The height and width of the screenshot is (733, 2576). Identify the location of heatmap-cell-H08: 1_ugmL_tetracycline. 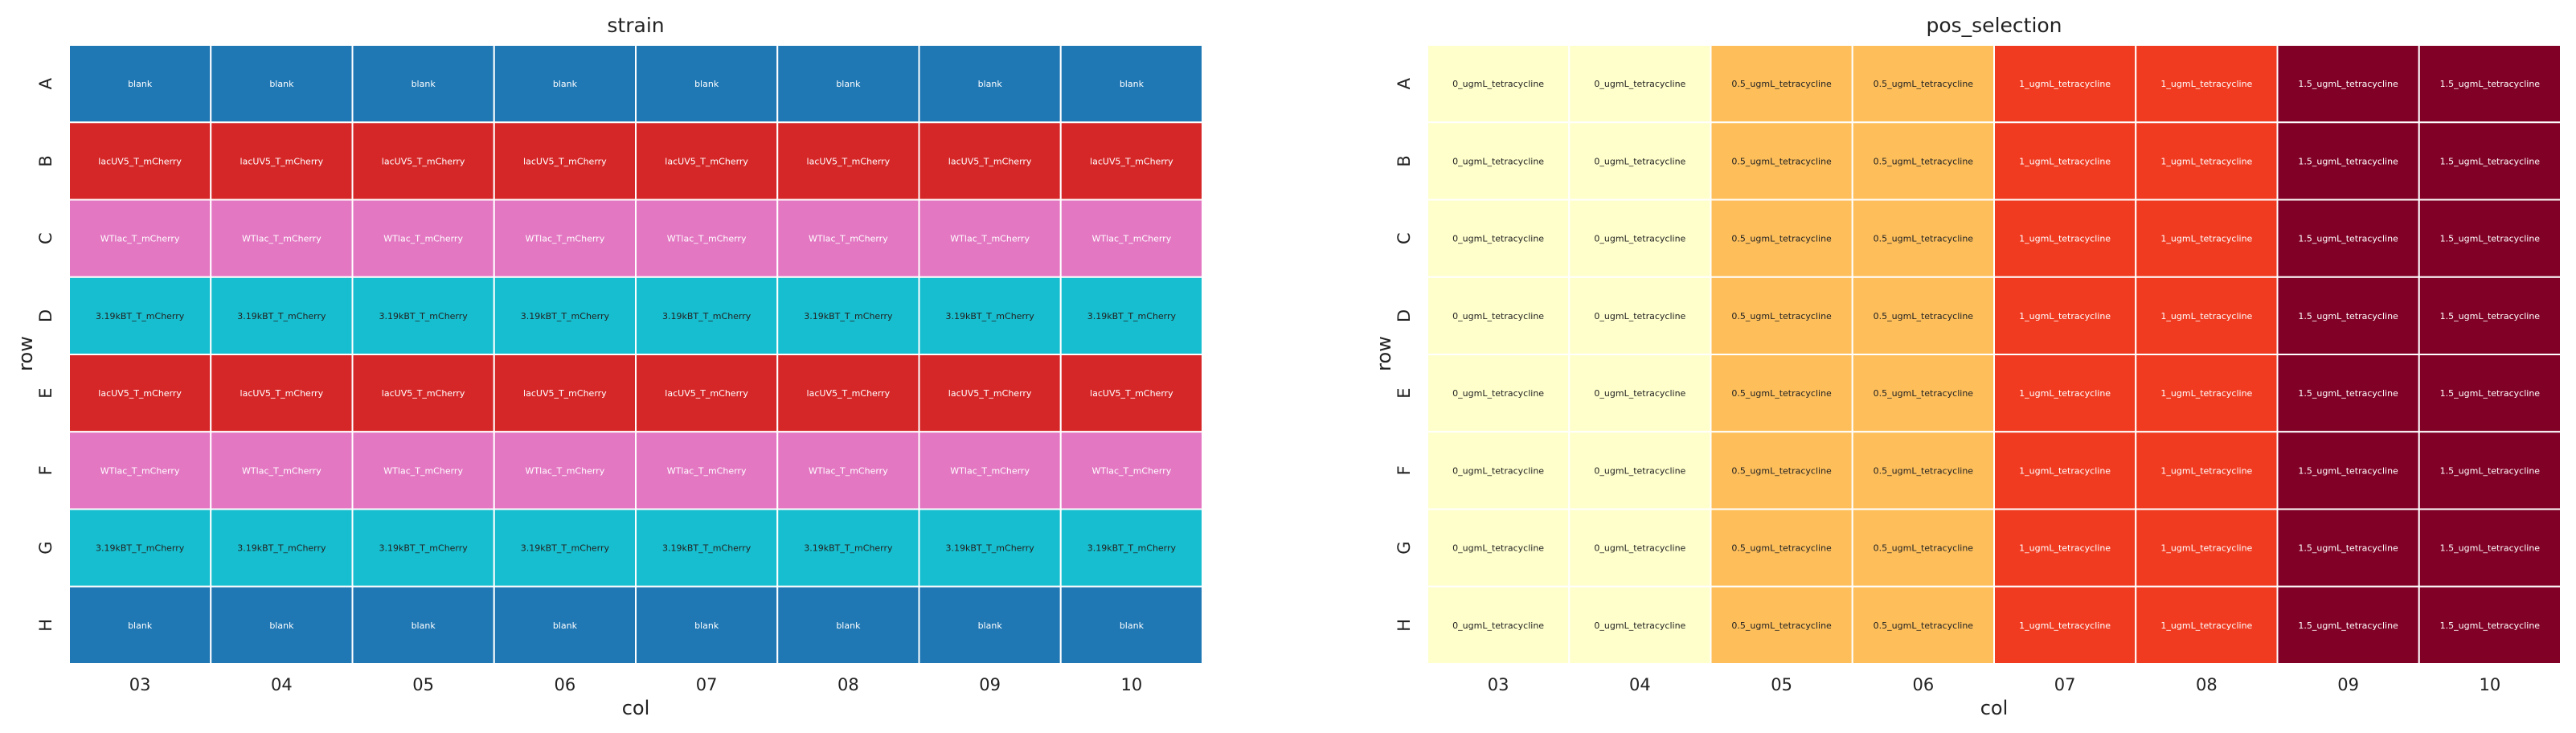
(2207, 625).